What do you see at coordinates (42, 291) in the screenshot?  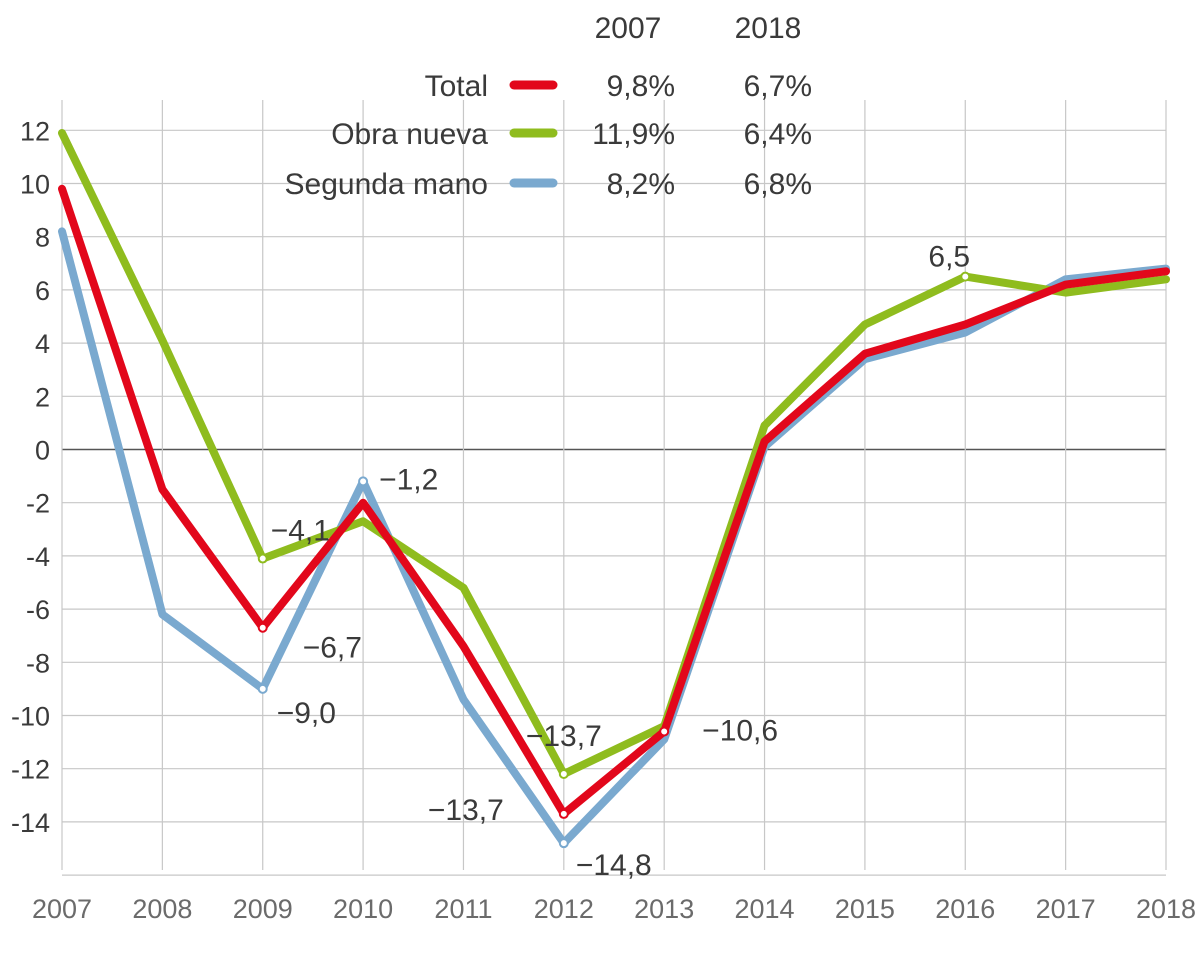 I see `y-tick-label: 6` at bounding box center [42, 291].